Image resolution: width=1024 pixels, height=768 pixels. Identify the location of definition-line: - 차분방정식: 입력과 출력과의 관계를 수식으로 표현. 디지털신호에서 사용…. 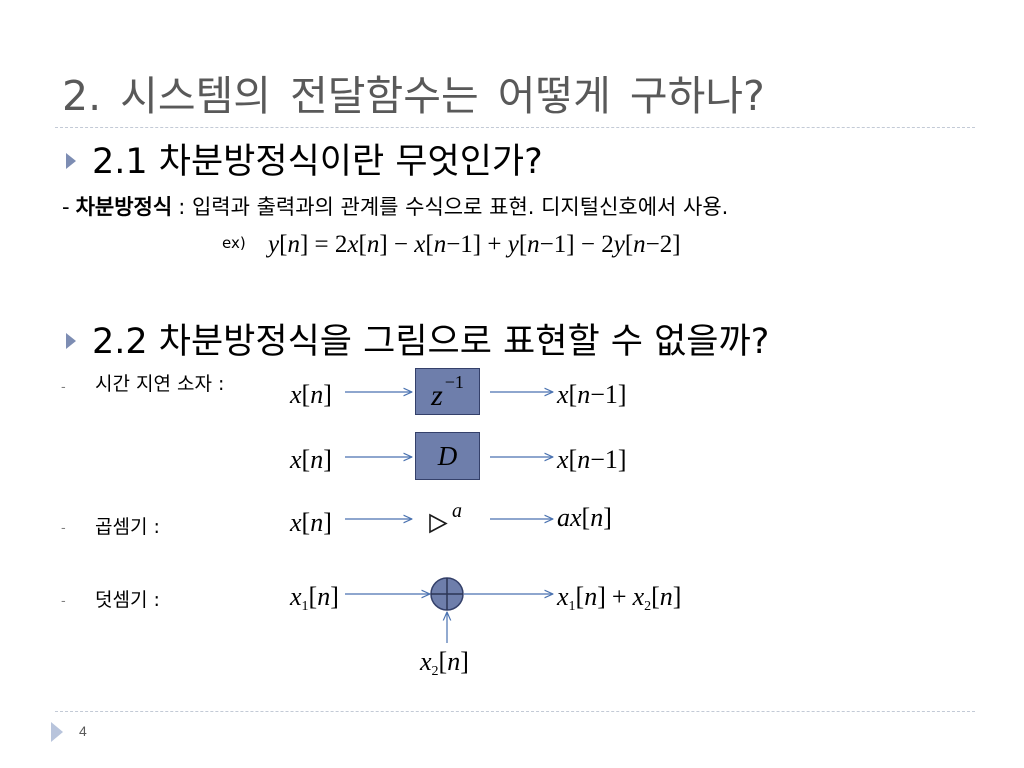
(395, 207).